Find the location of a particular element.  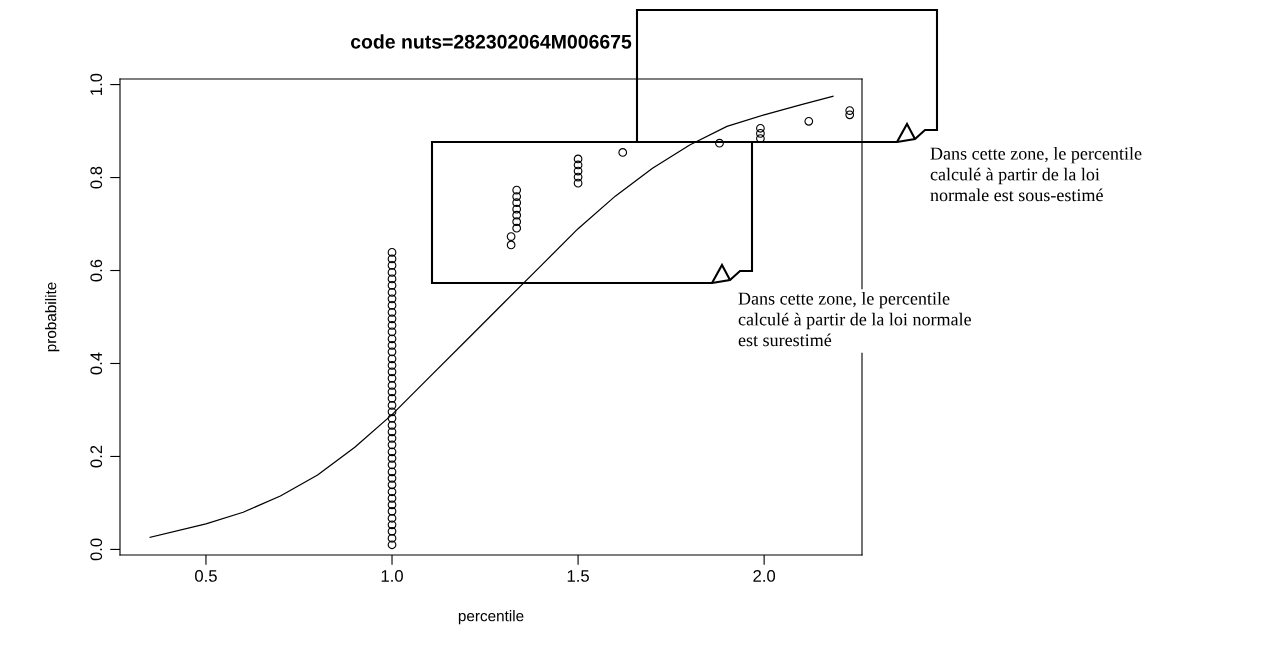

x-tick-label: 0.5 is located at coordinates (206, 576).